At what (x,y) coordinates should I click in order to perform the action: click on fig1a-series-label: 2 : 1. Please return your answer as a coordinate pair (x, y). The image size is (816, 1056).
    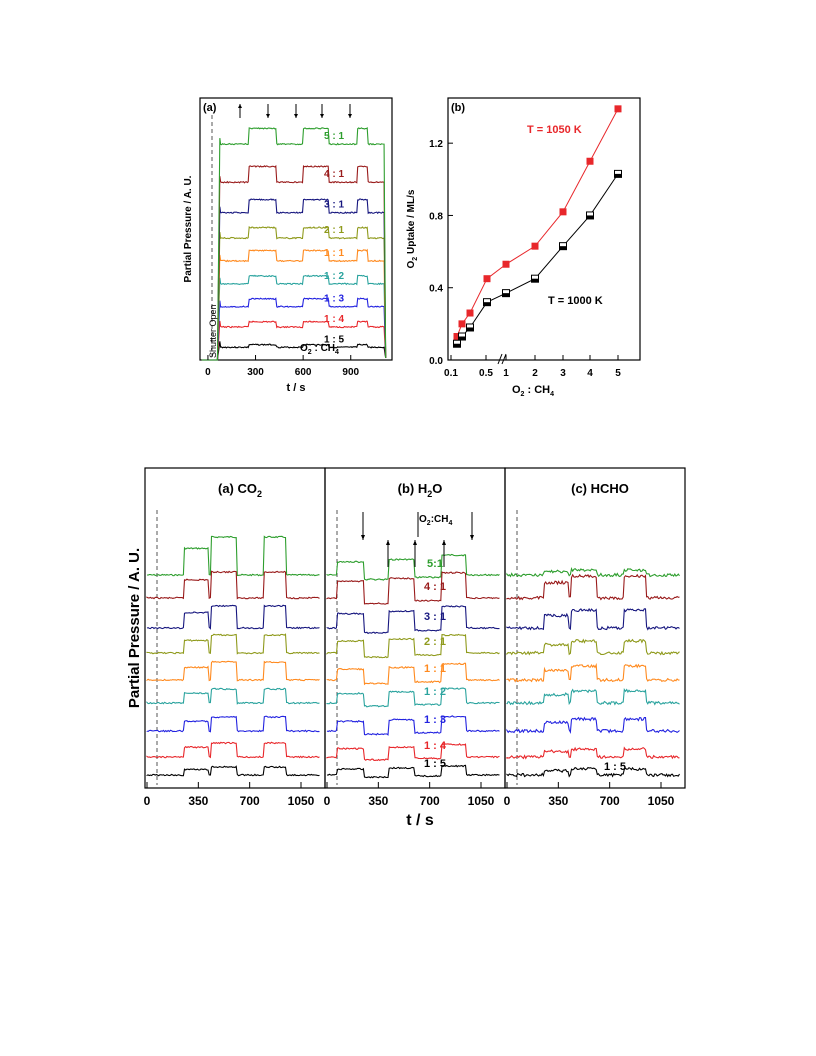
    Looking at the image, I should click on (334, 230).